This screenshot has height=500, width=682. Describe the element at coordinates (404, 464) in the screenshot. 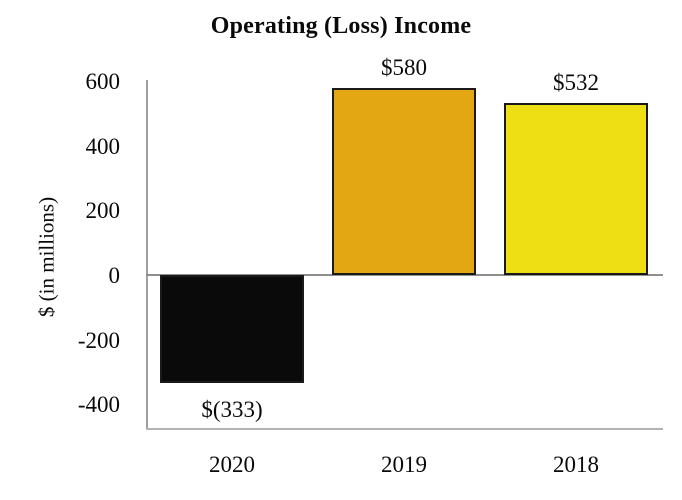

I see `x-tick-label-2019: 2019` at that location.